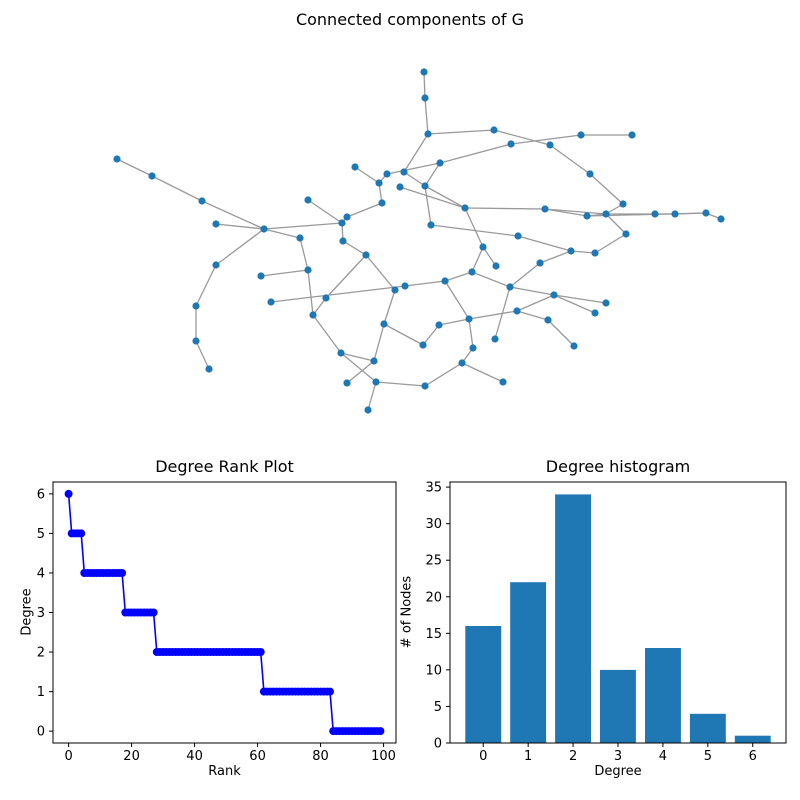  Describe the element at coordinates (224, 612) in the screenshot. I see `rank-line` at that location.